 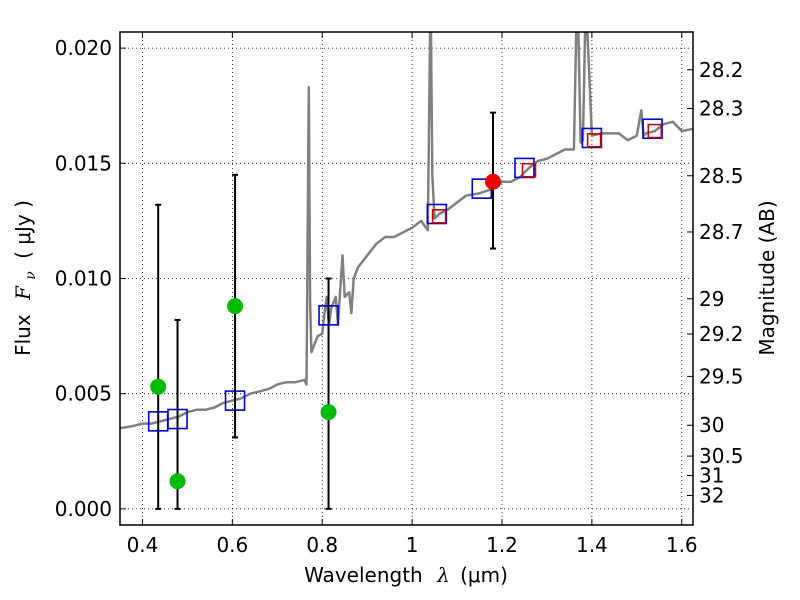 I want to click on x-tick-label: 1.4, so click(x=592, y=545).